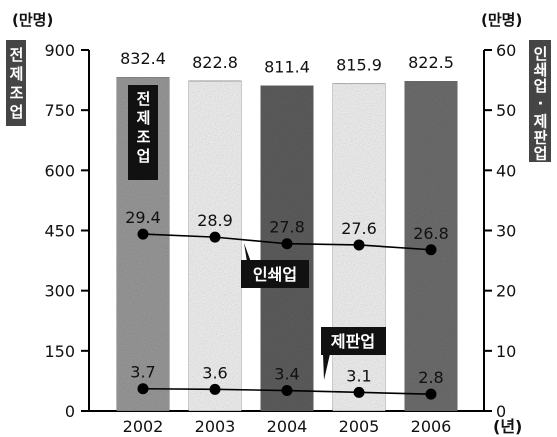 The image size is (557, 437). I want to click on right-axis-ticks: 0 10 20 30 40 50 60, so click(500, 231).